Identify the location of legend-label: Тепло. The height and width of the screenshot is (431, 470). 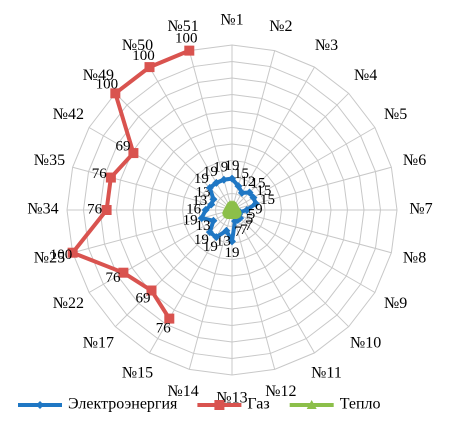
(360, 404).